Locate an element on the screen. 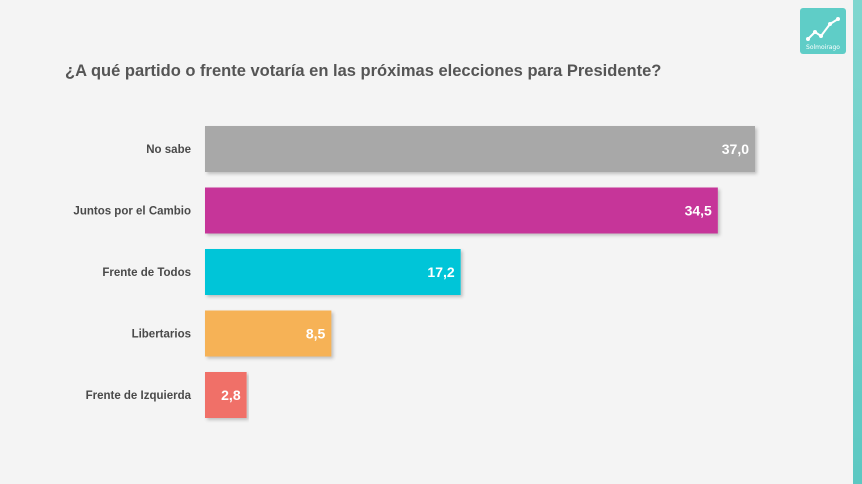  bar-group: Libertarios 8,5 is located at coordinates (232, 333).